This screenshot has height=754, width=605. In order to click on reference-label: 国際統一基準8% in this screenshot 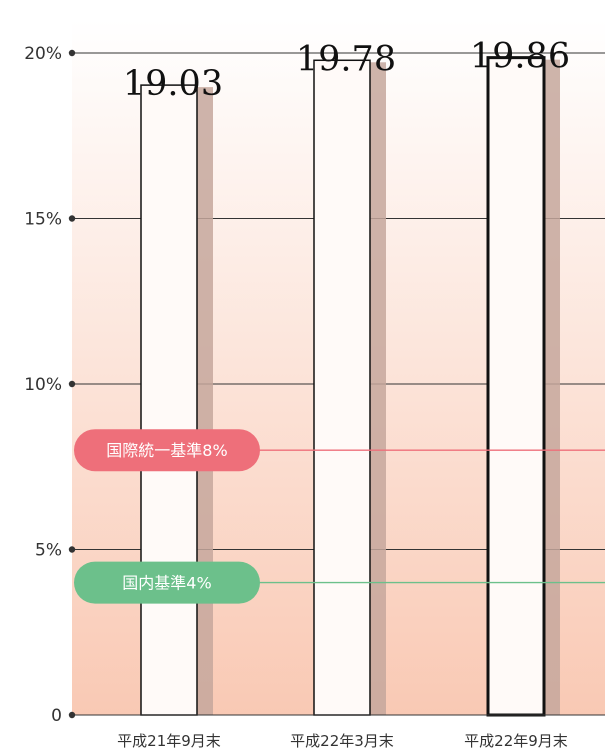, I will do `click(166, 450)`.